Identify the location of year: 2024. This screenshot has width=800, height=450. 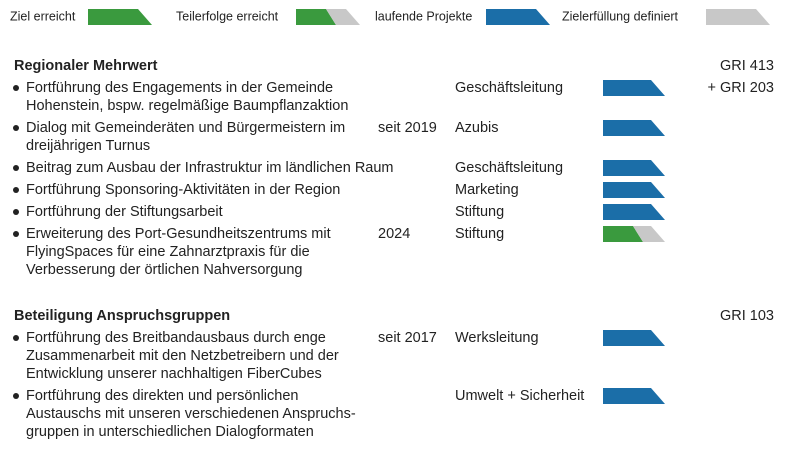
(394, 234).